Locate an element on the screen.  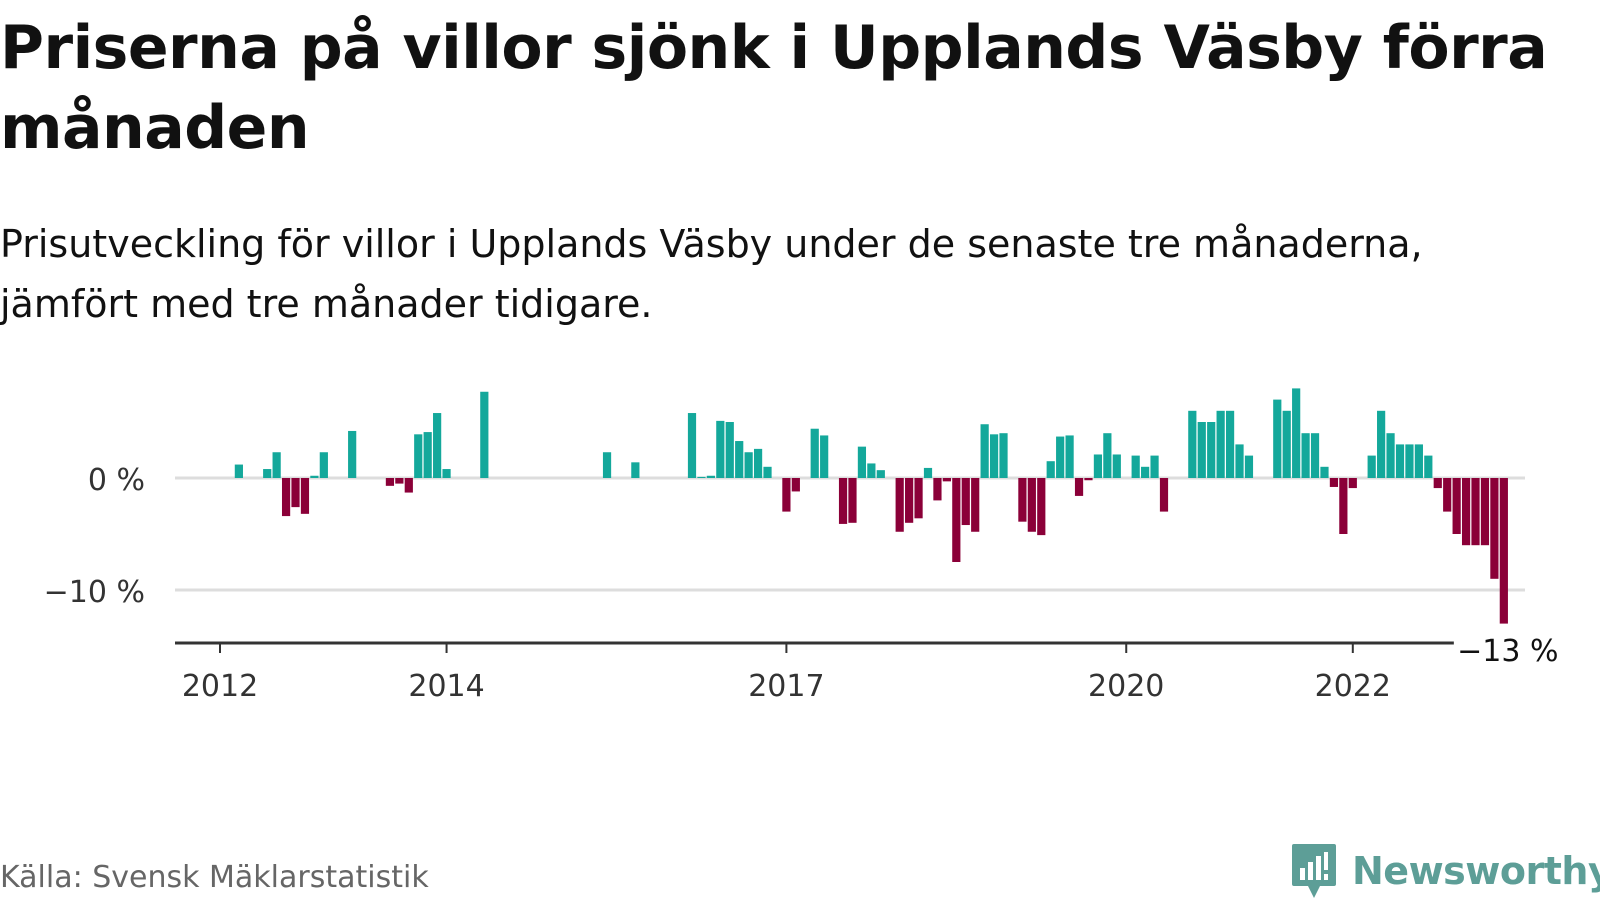
x-tick-label: 2014 is located at coordinates (446, 686).